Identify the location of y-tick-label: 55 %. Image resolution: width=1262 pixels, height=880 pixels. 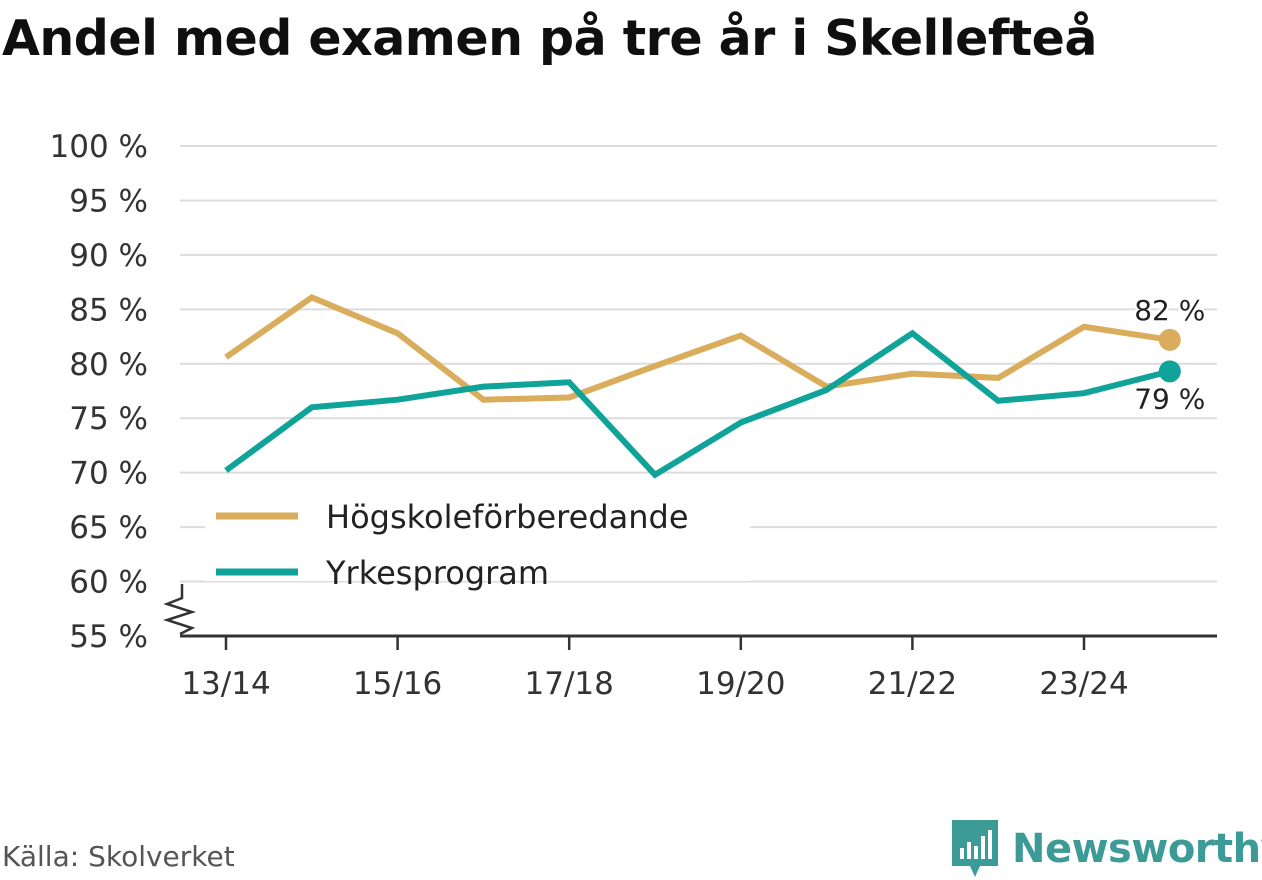
(108, 637).